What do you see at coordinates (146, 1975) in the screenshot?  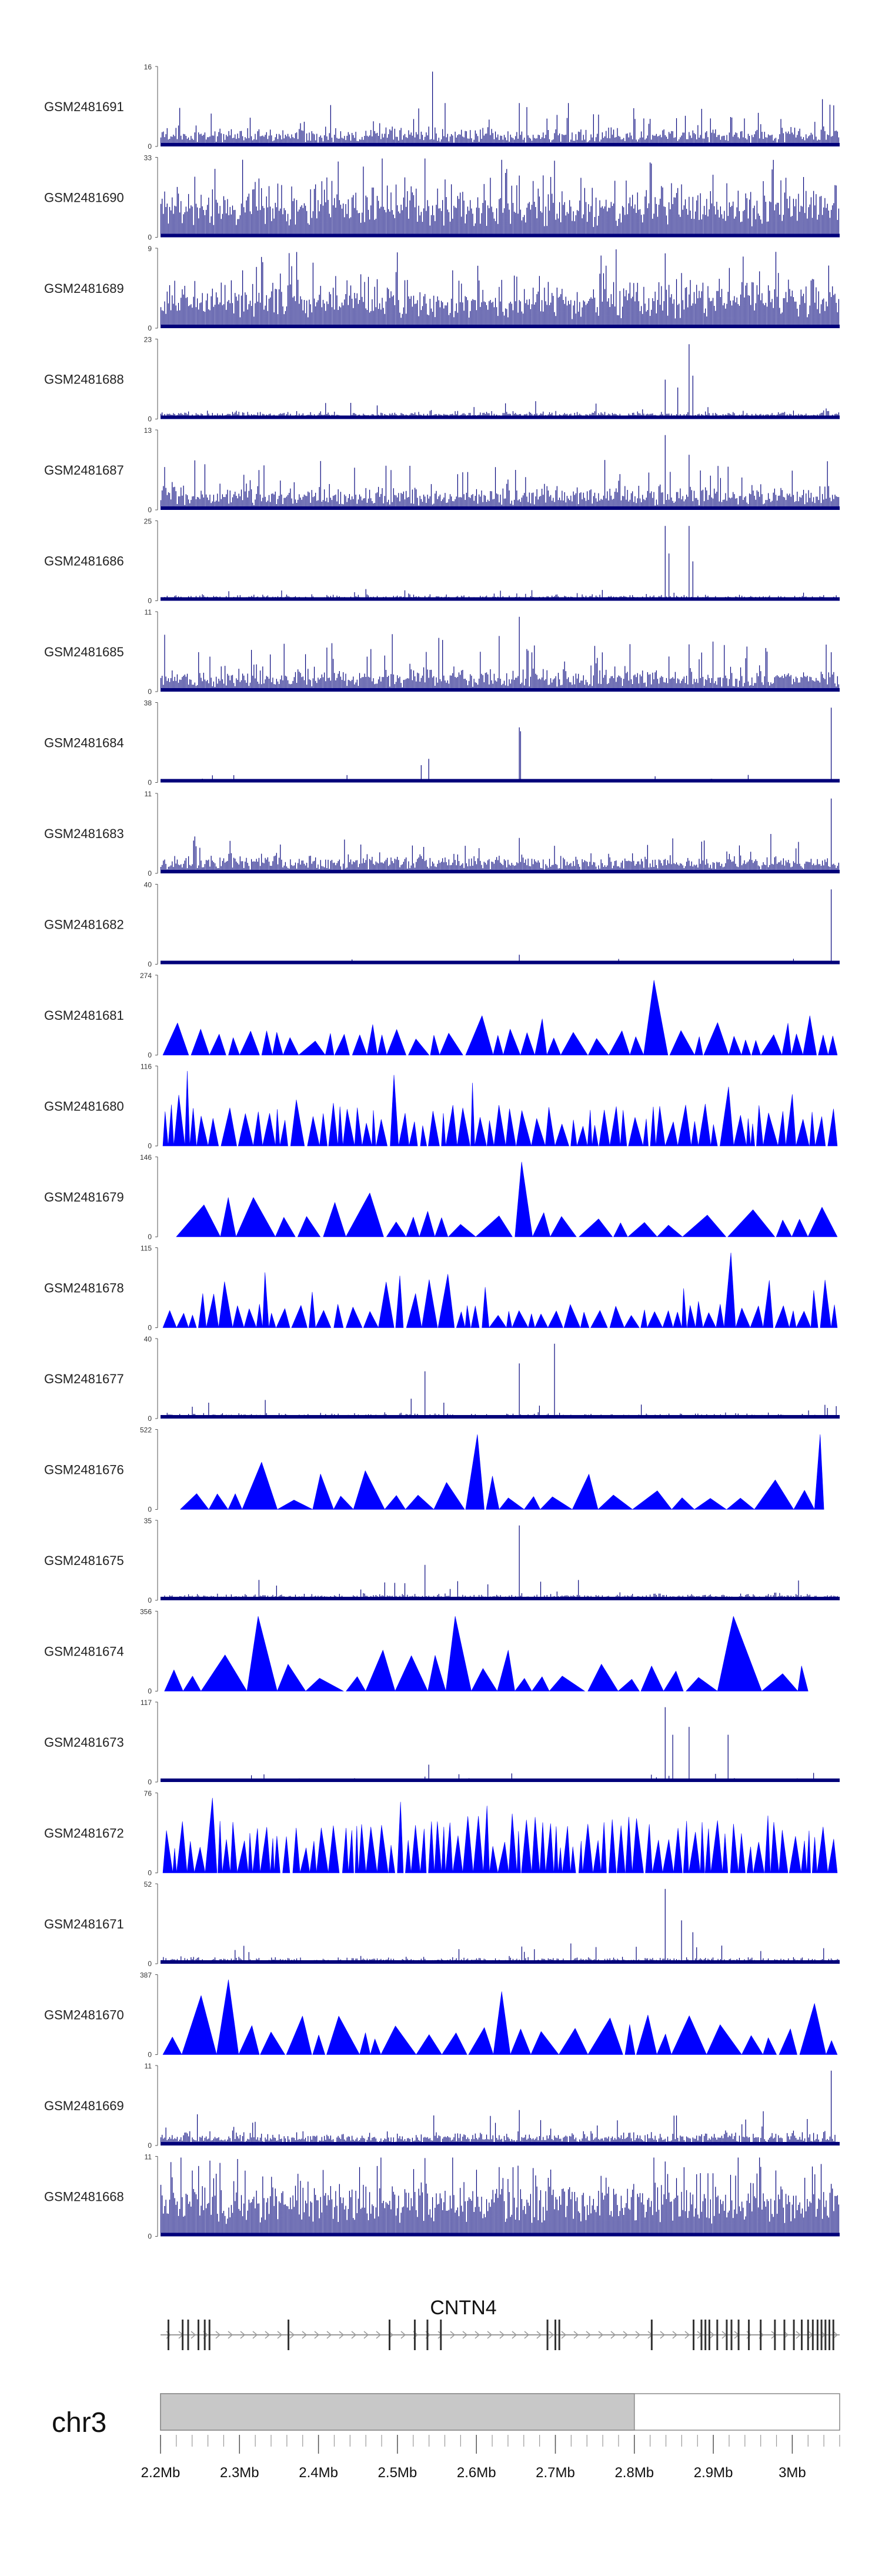 I see `y-max-tick-label: 387` at bounding box center [146, 1975].